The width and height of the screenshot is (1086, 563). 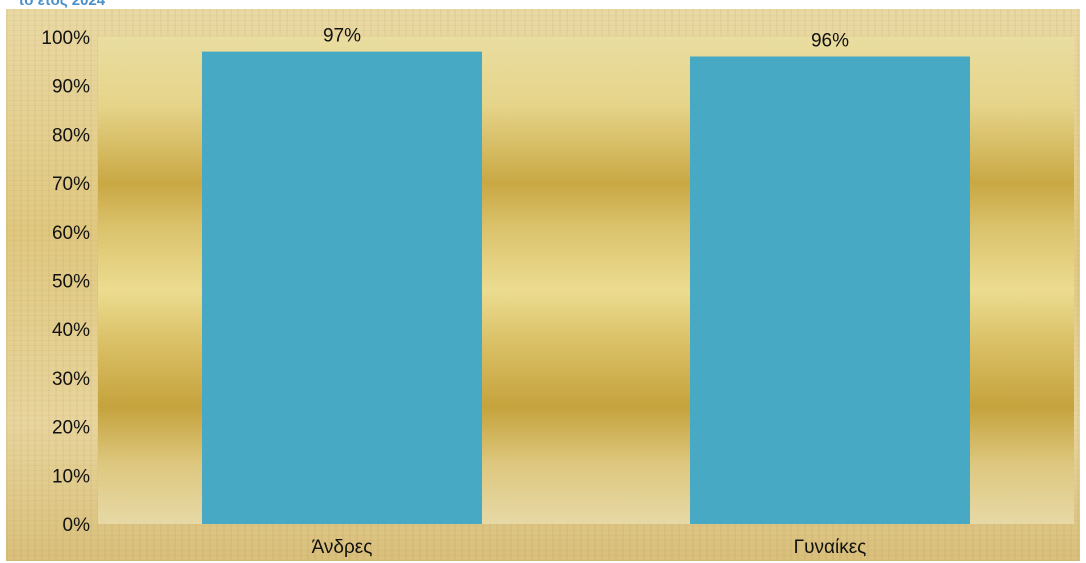 What do you see at coordinates (62, 4) in the screenshot?
I see `chart-title: το έτος 2024` at bounding box center [62, 4].